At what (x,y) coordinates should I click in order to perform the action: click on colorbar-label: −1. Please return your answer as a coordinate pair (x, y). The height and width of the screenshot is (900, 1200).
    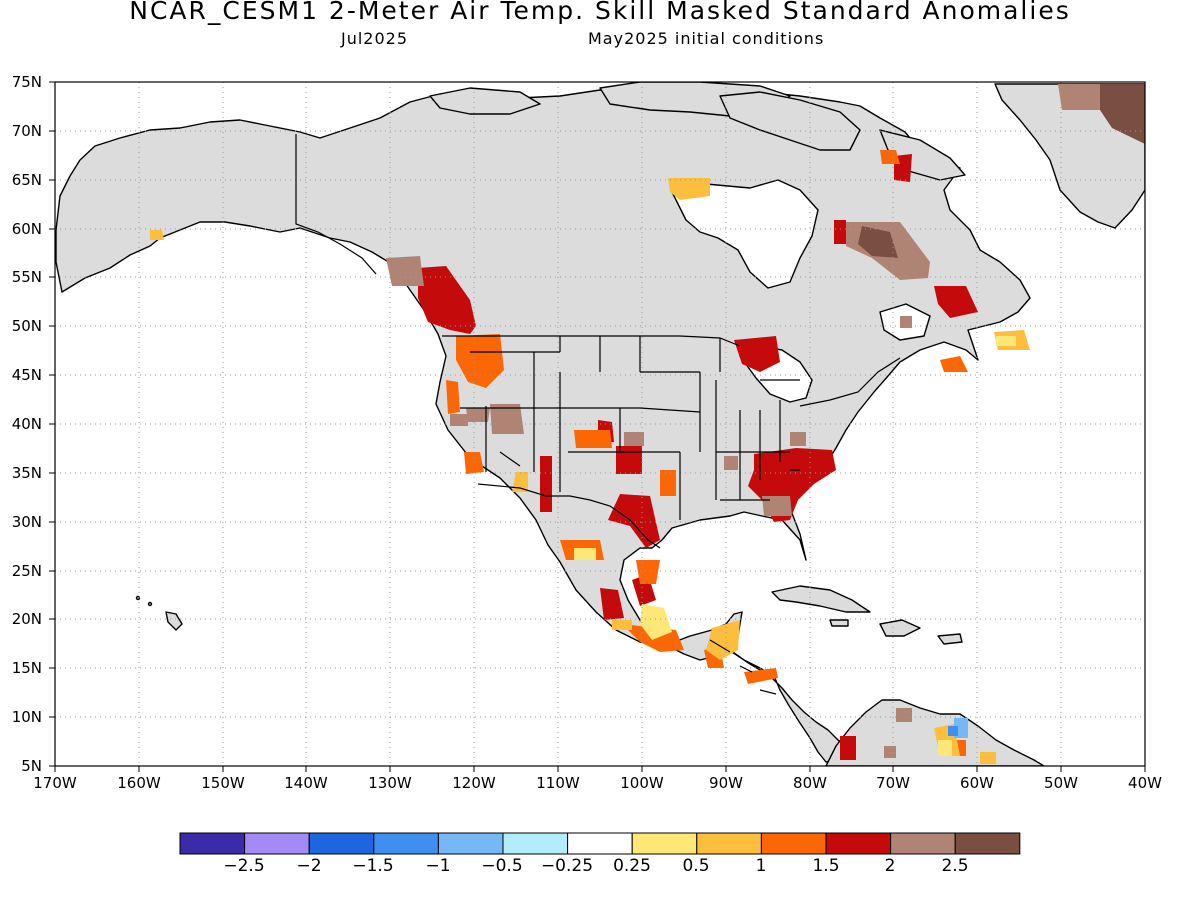
    Looking at the image, I should click on (438, 866).